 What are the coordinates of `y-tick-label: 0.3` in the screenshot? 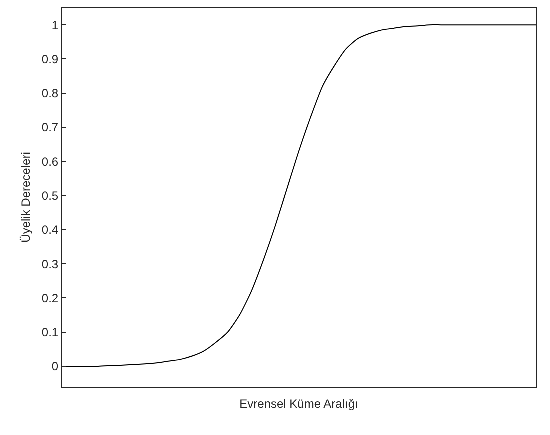 It's located at (50, 264).